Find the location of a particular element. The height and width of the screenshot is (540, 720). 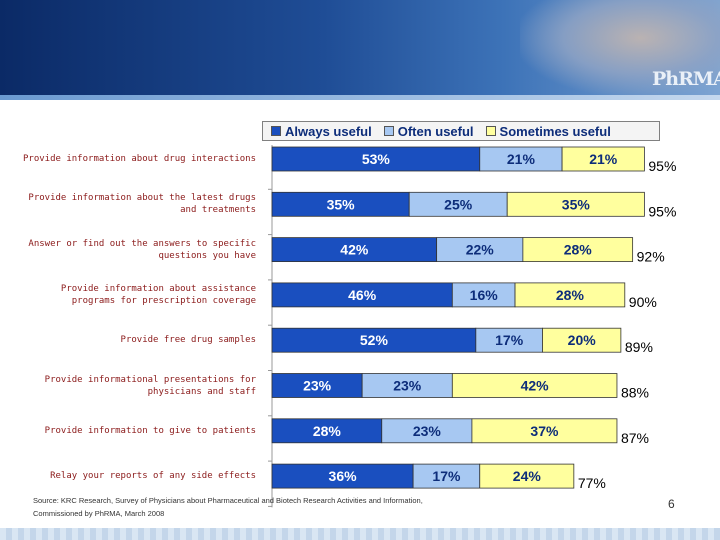

data-label-sometimes: 21% is located at coordinates (603, 159).